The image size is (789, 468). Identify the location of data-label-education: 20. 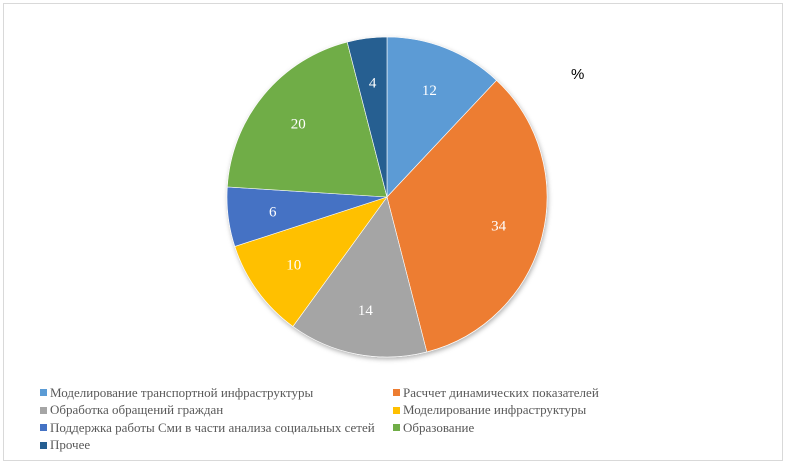
(298, 125).